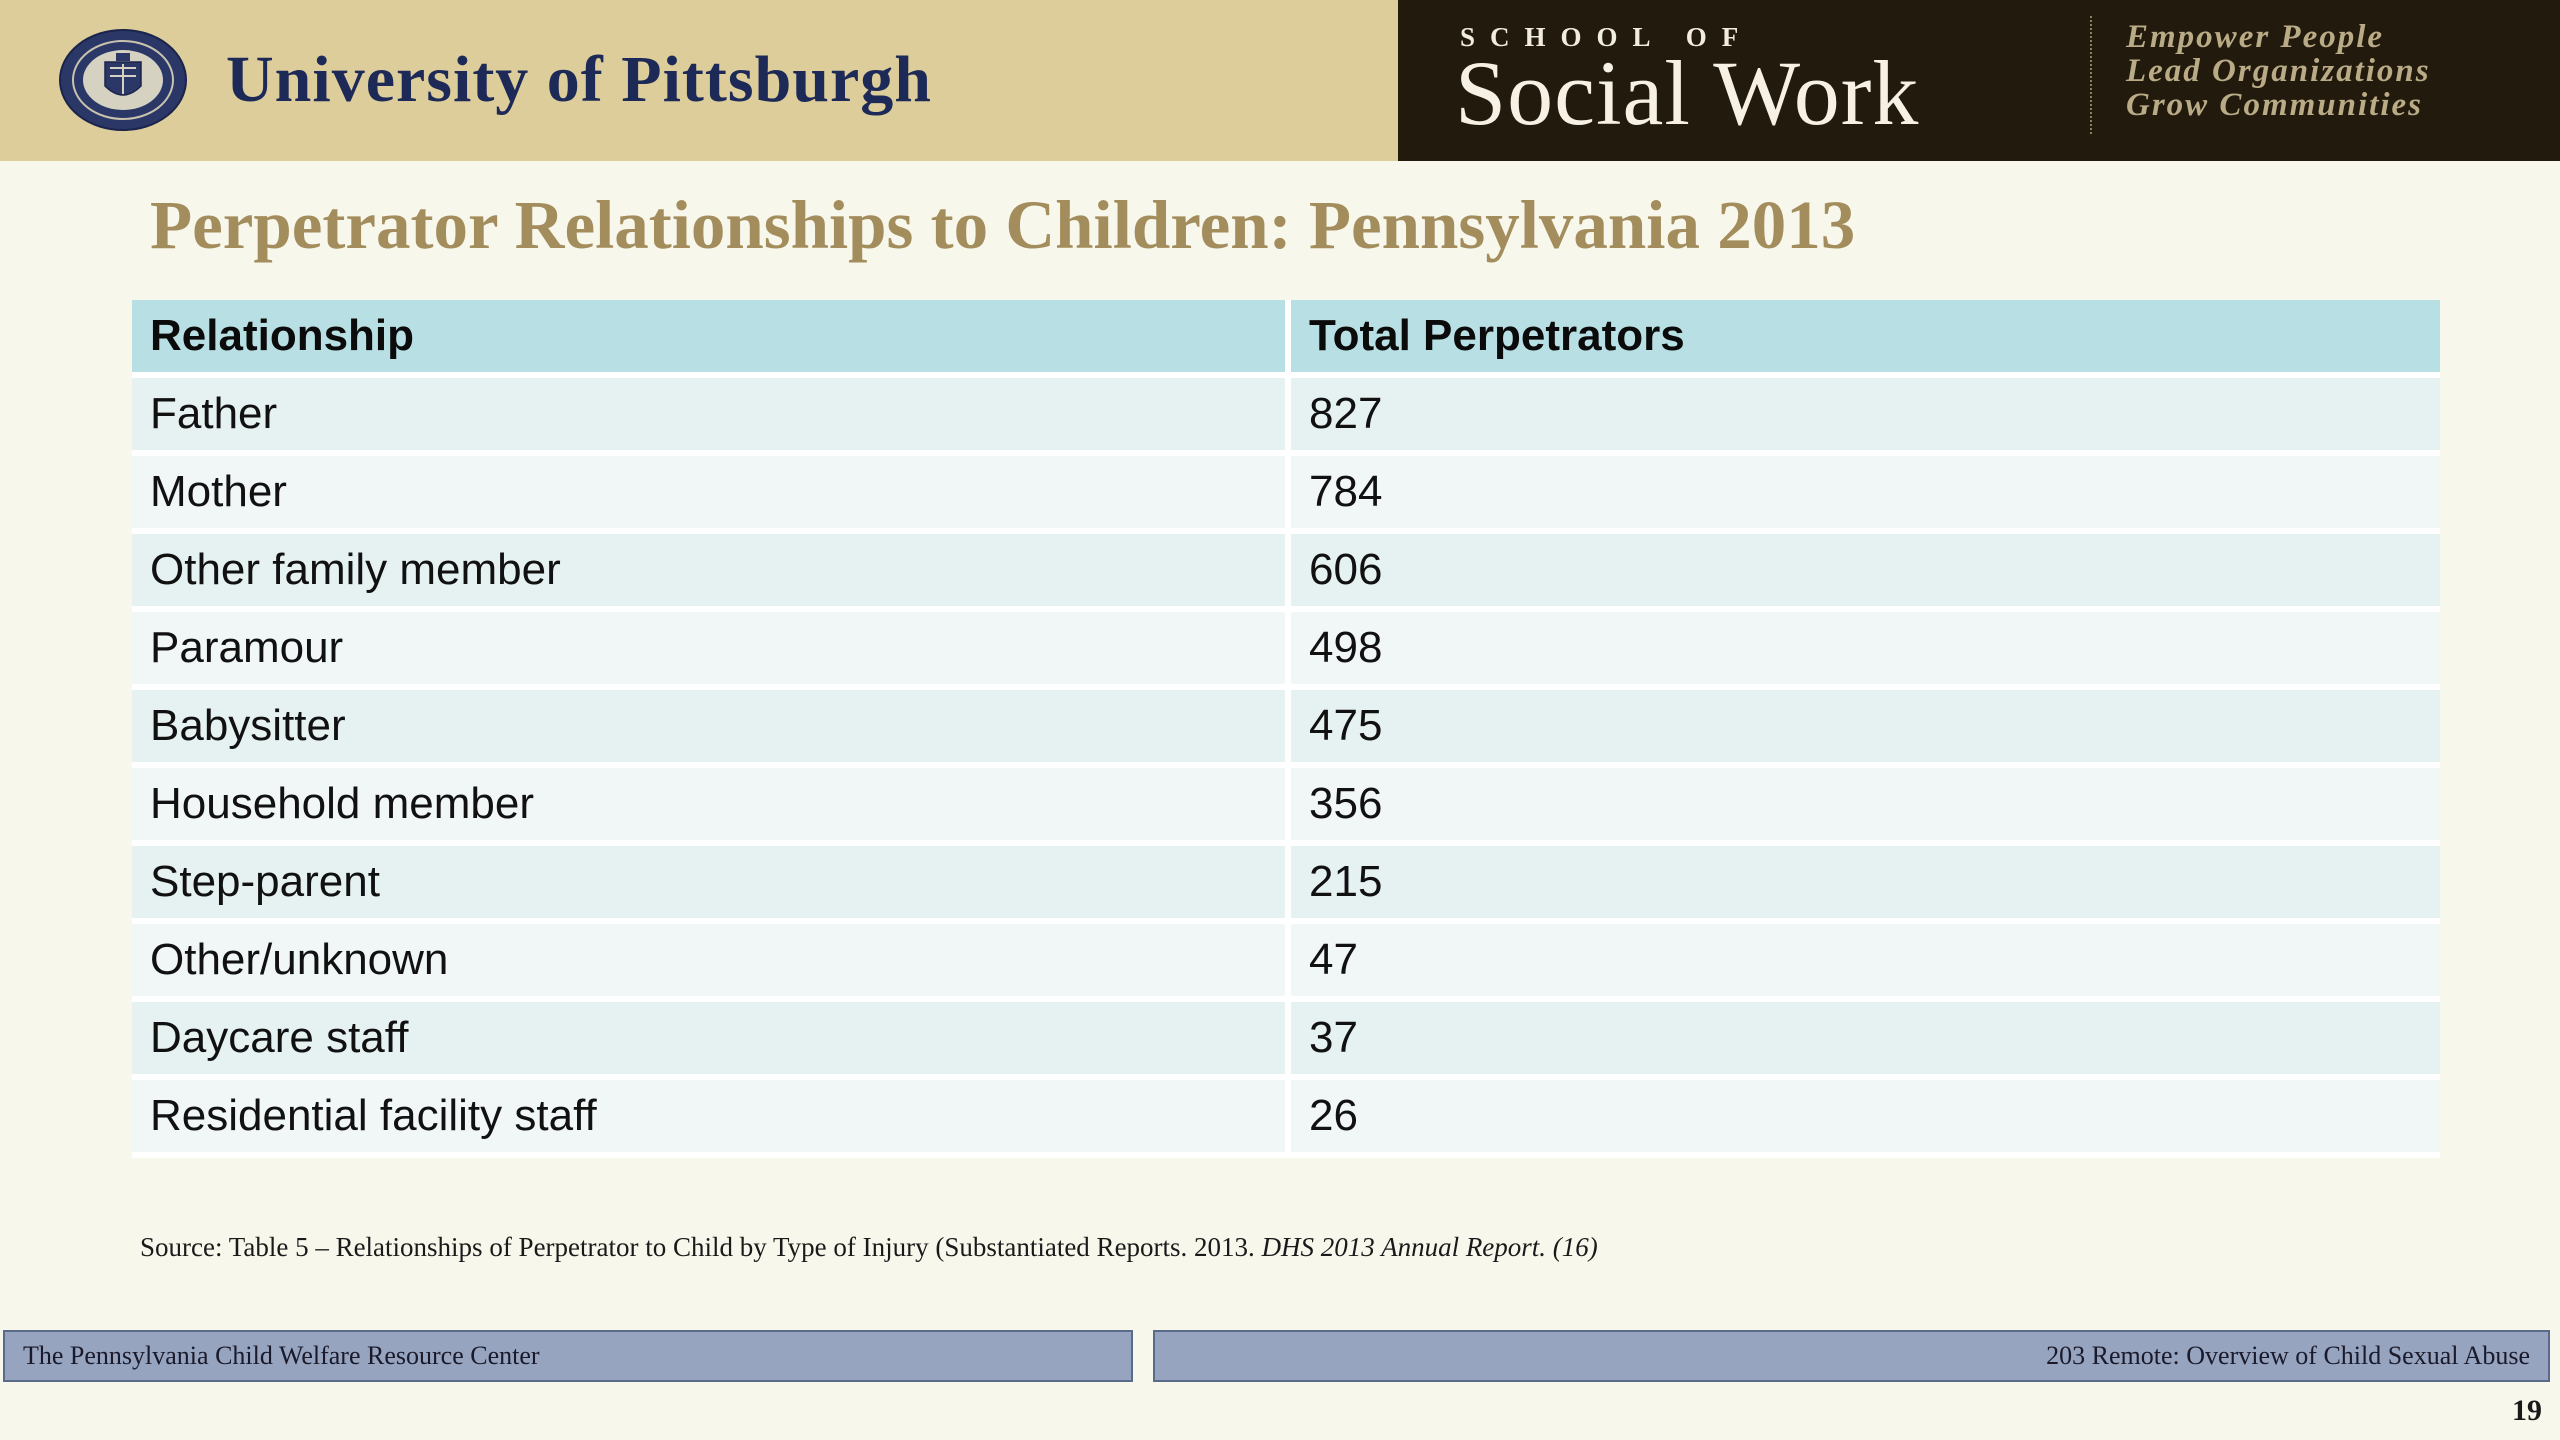 This screenshot has height=1440, width=2560. I want to click on school-name: Social Work, so click(1687, 93).